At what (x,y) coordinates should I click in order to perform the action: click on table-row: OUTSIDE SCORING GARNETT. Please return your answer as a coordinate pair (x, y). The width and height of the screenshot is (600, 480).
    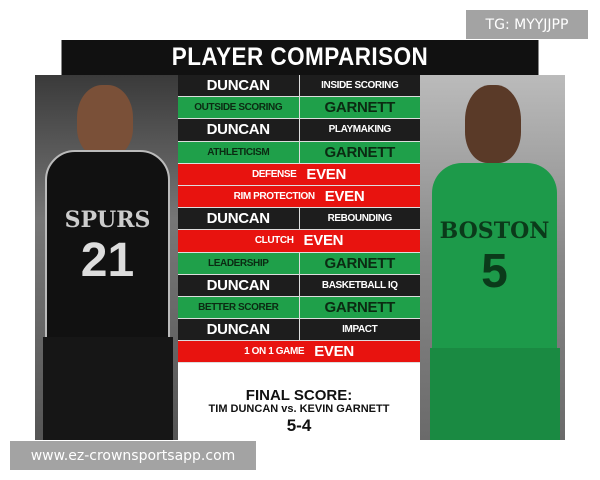
    Looking at the image, I should click on (299, 108).